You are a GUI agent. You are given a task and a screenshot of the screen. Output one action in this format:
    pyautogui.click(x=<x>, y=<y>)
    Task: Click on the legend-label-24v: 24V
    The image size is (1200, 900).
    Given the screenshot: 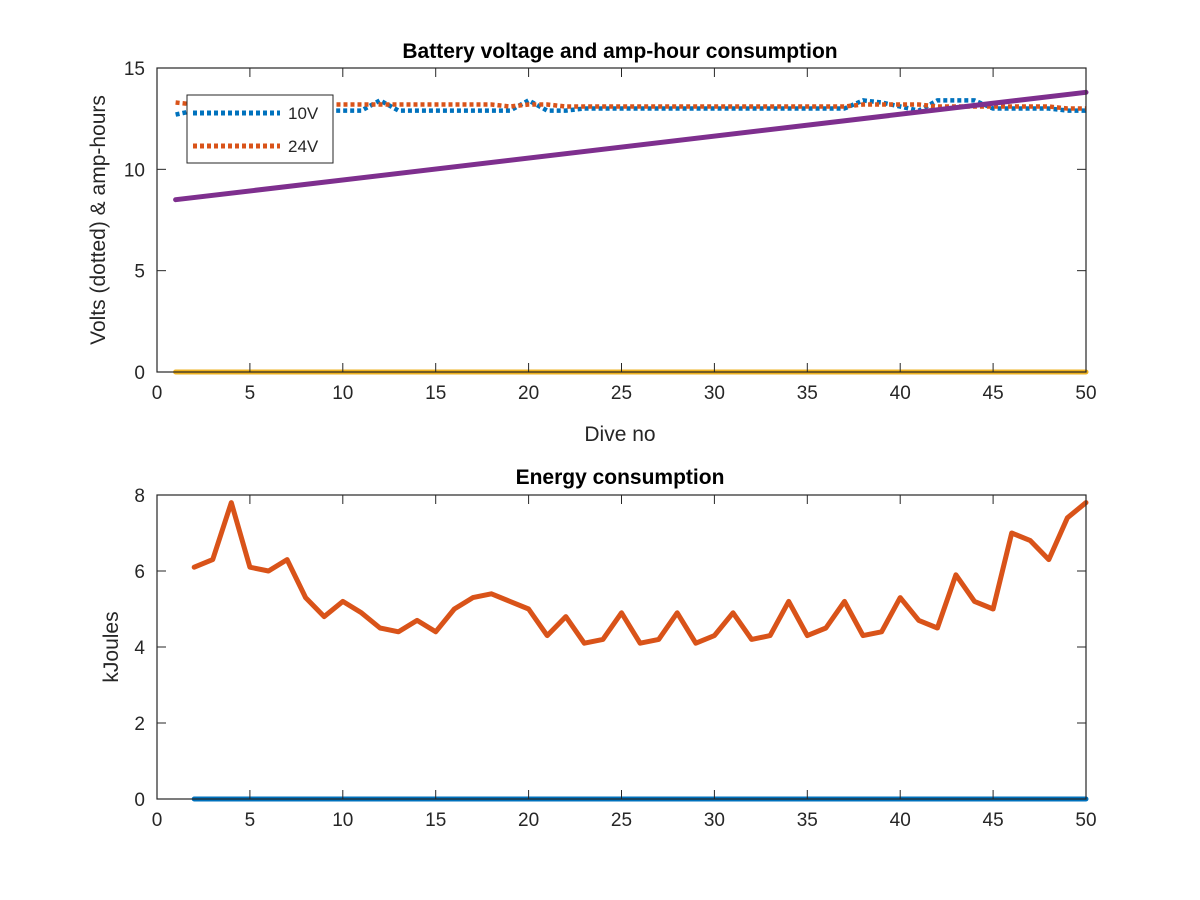 What is the action you would take?
    pyautogui.click(x=303, y=146)
    